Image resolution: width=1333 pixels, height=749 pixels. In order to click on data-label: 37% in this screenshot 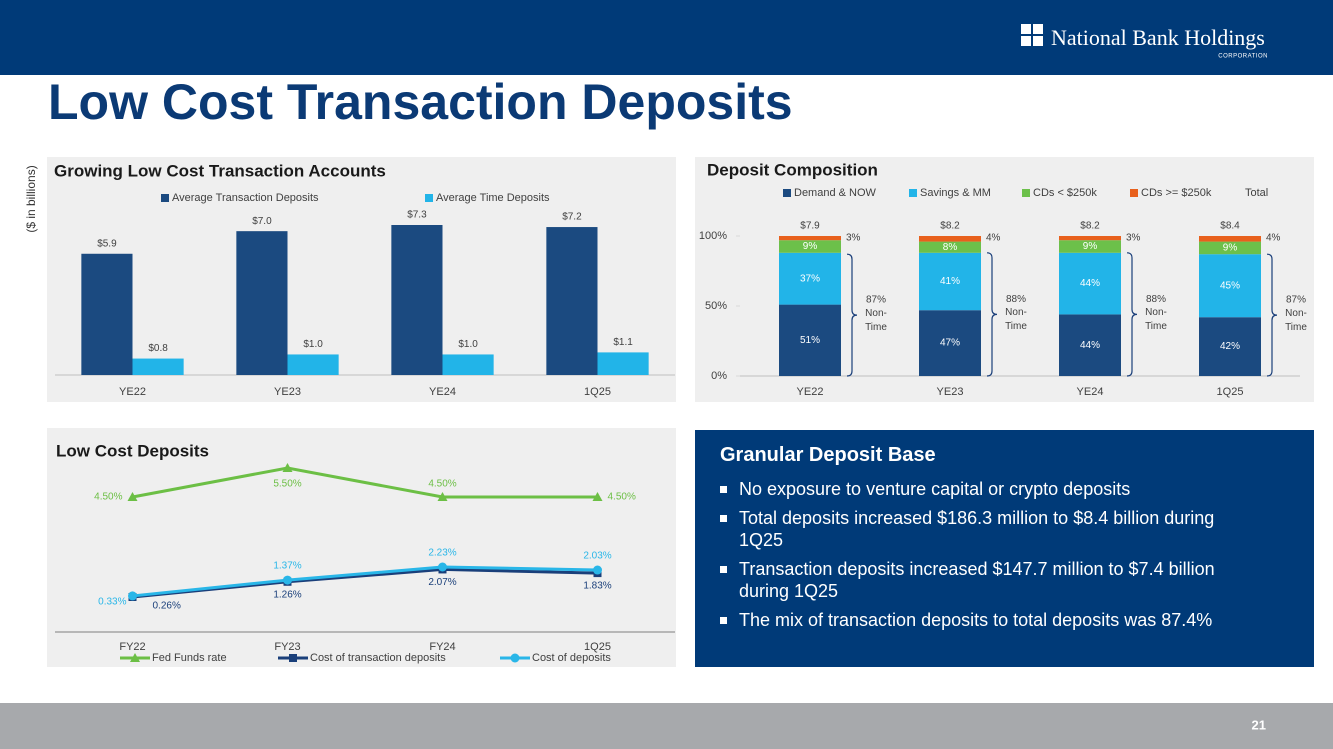, I will do `click(810, 278)`.